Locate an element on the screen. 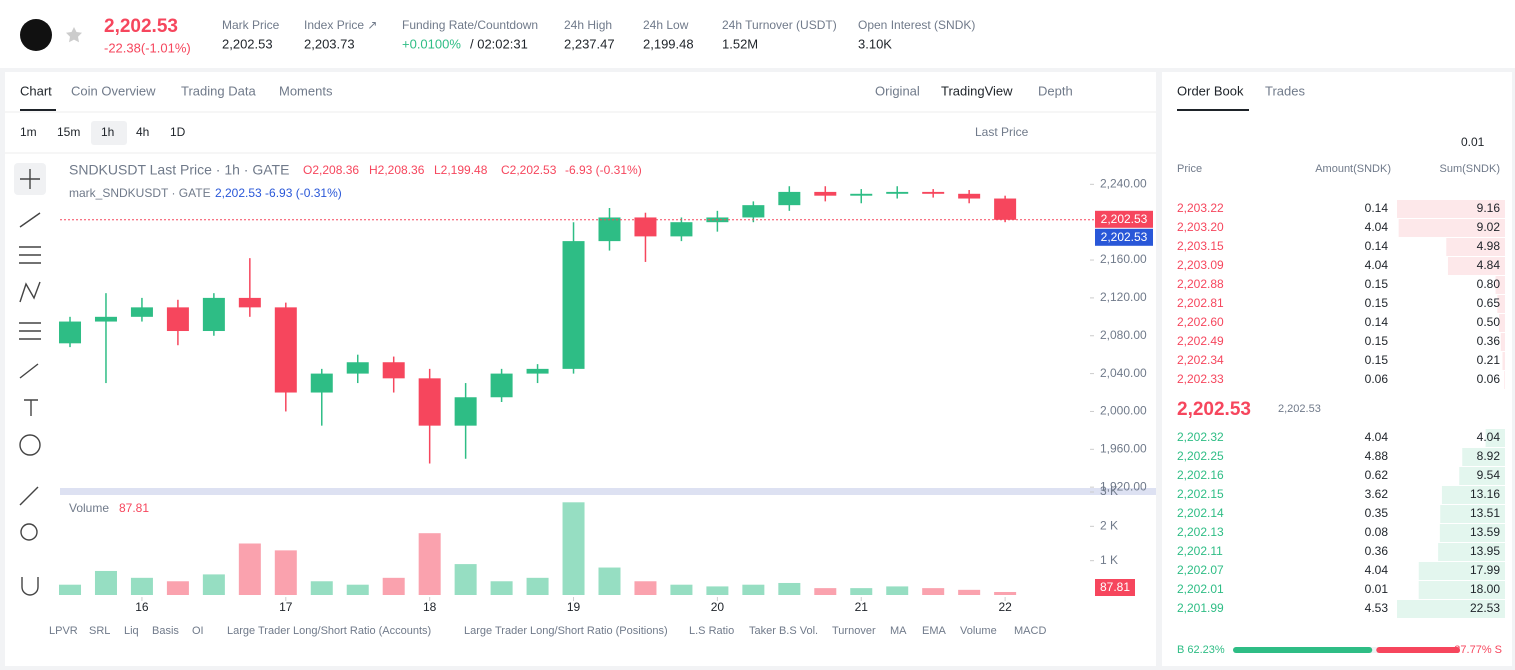  chart-tab: Chart is located at coordinates (36, 90).